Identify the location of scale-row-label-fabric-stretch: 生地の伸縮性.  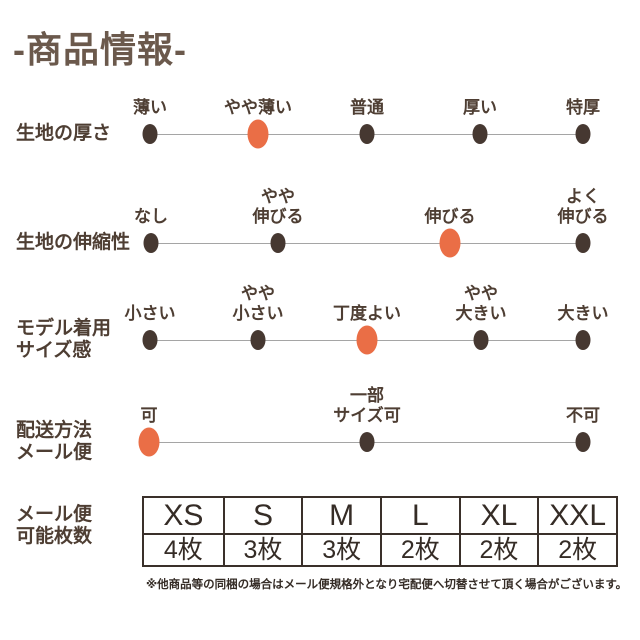
(73, 243).